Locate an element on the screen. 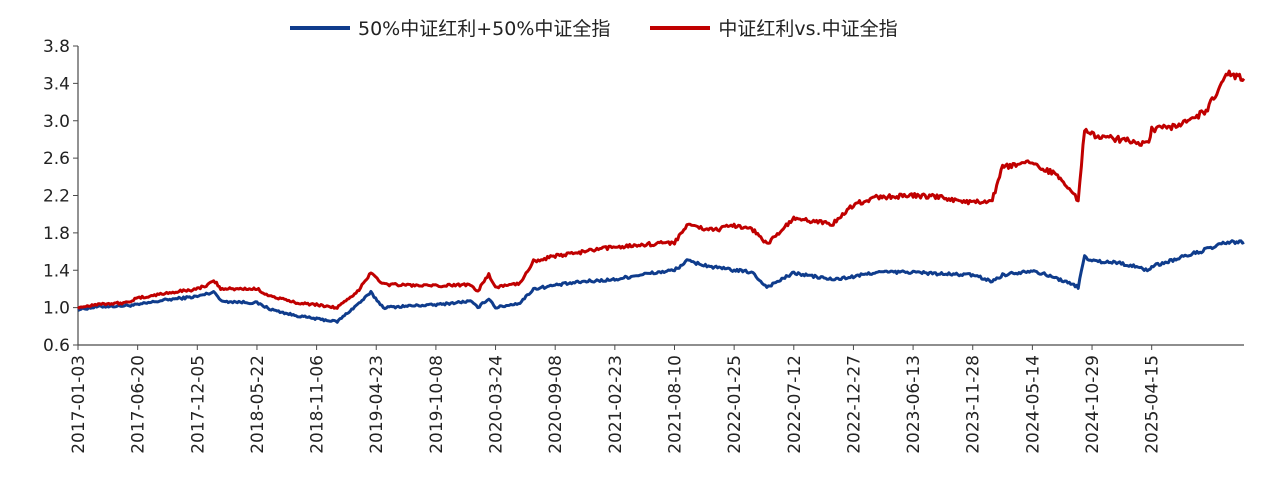  x-tick-label: 2017-01-03 is located at coordinates (79, 404).